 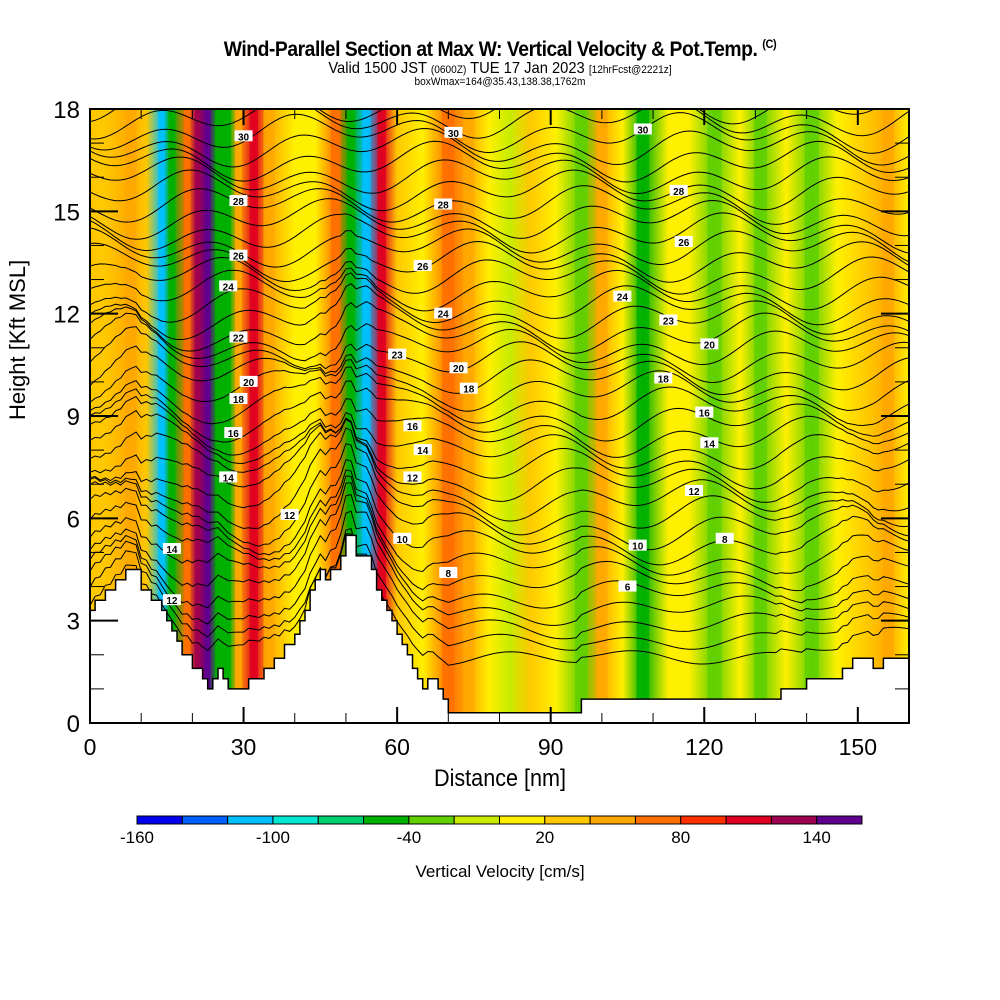 I want to click on x-tick-label: 30, so click(x=244, y=747).